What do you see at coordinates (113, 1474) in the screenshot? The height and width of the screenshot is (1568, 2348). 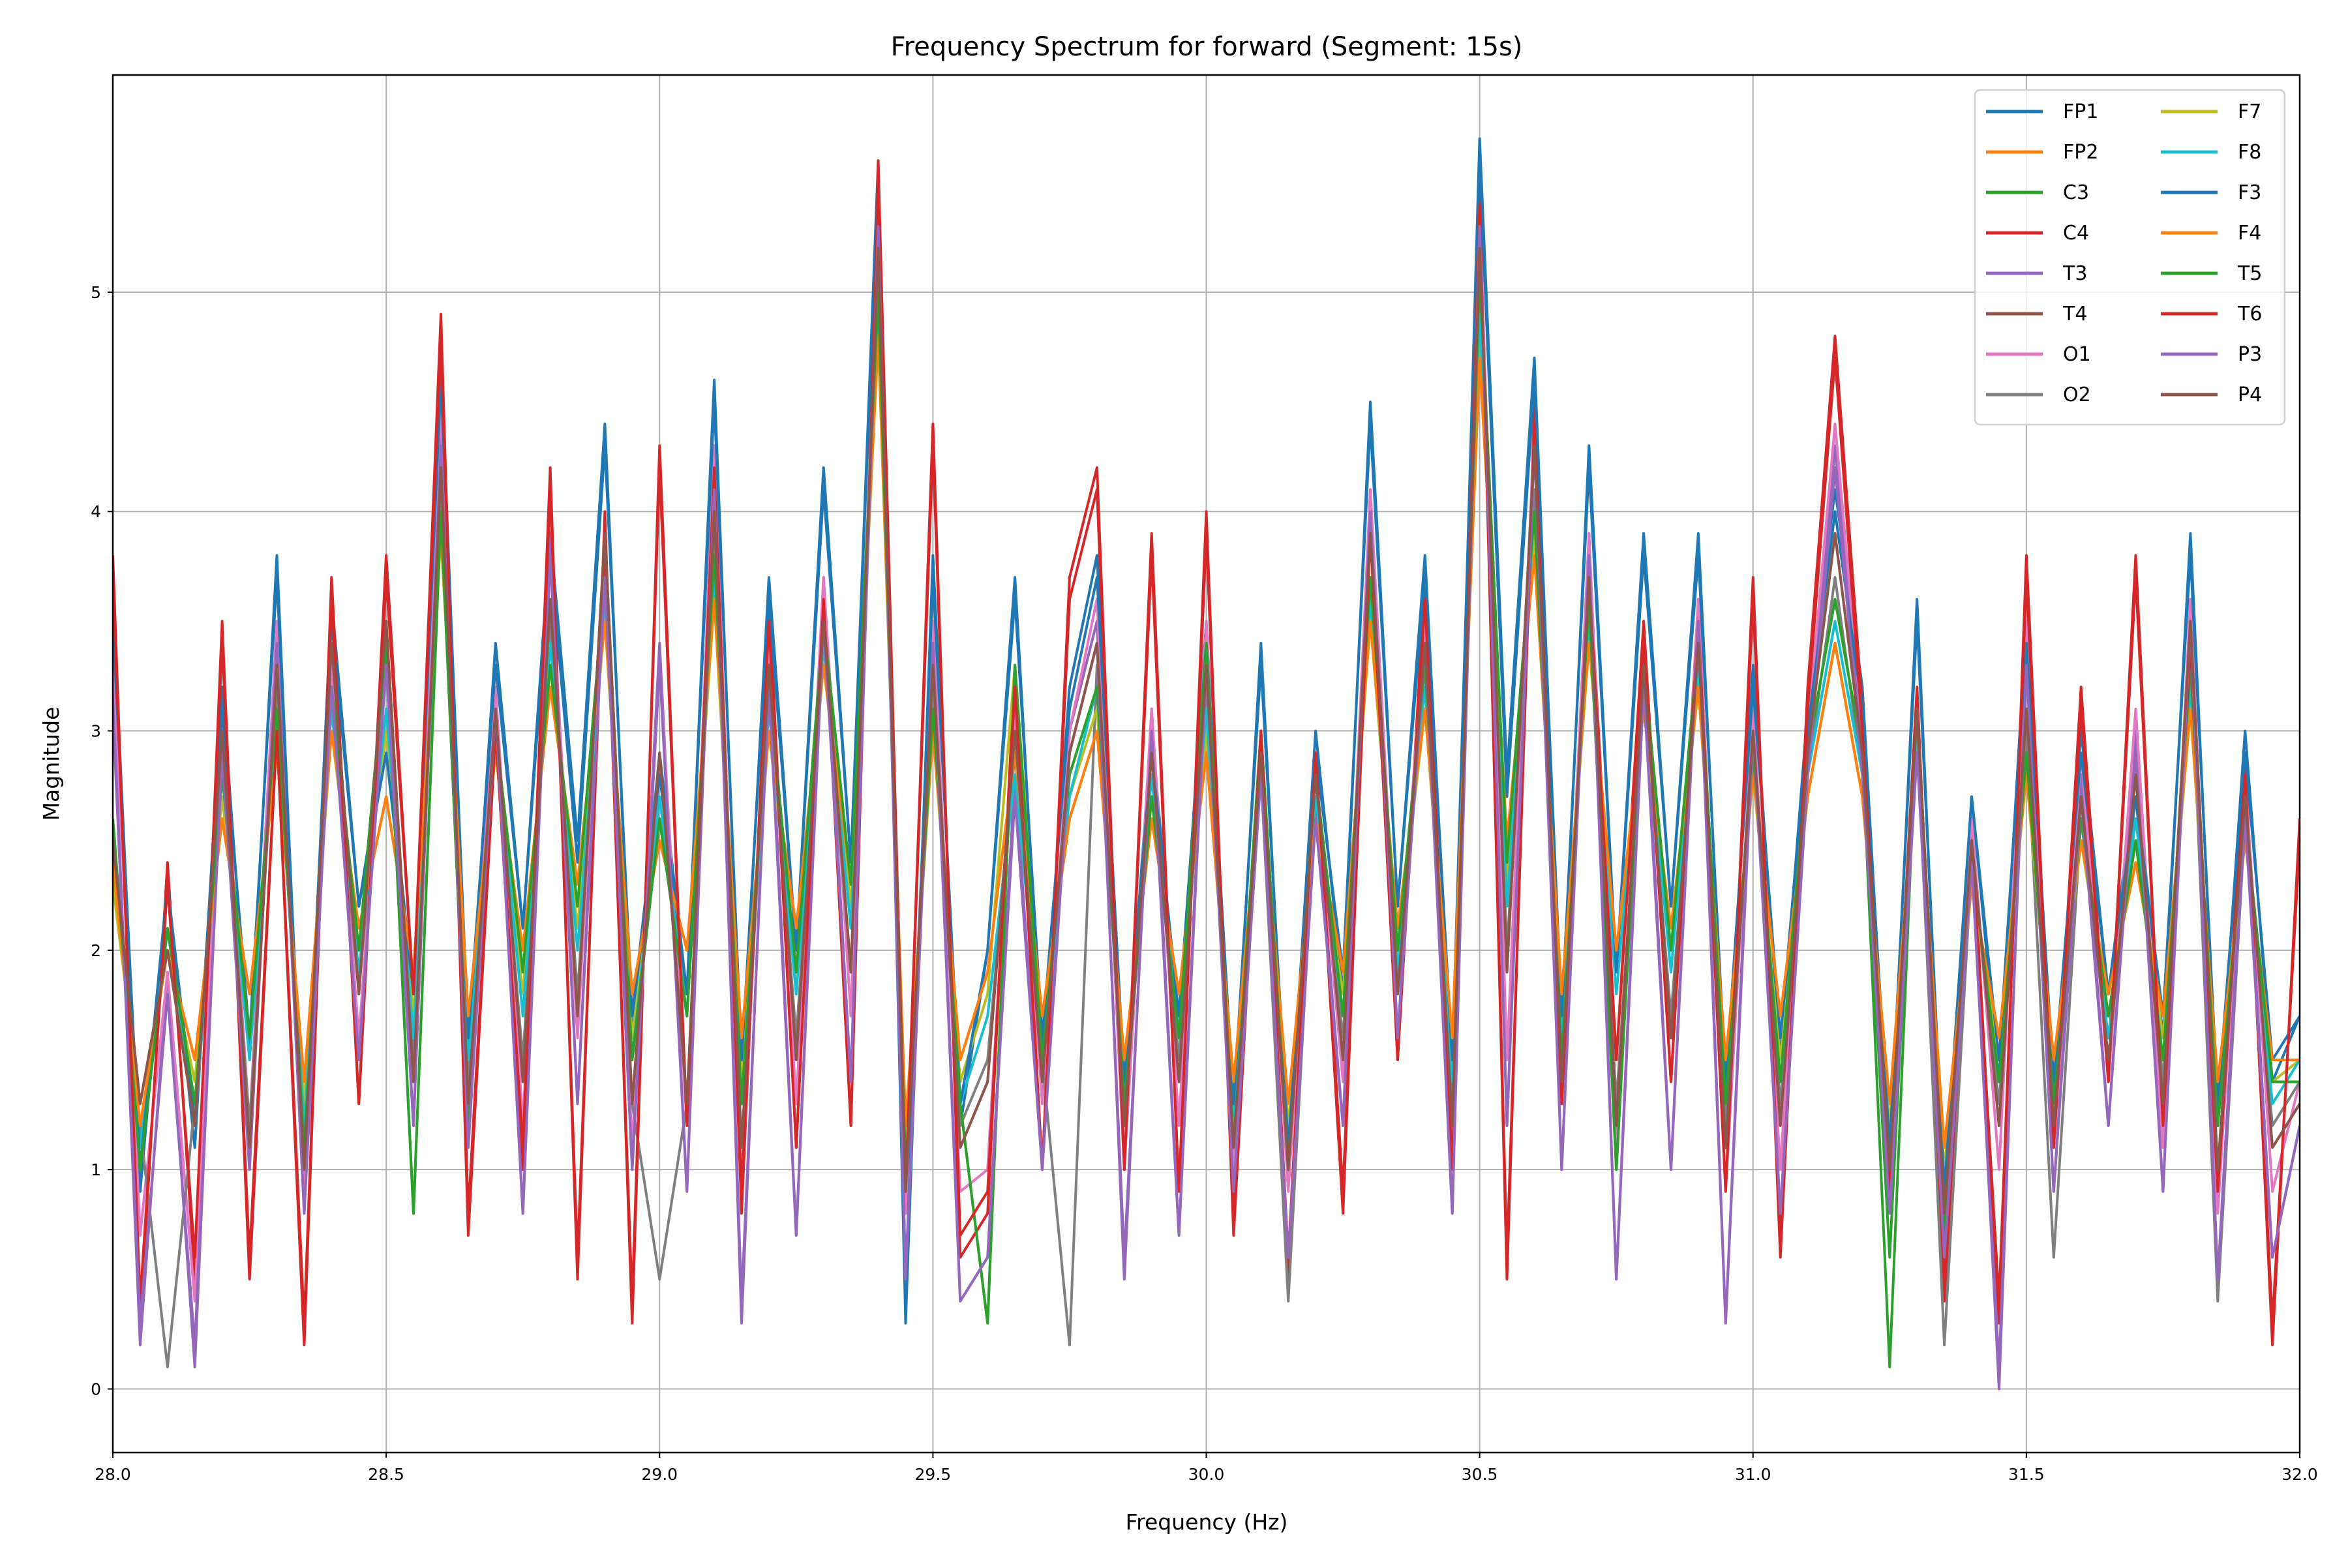 I see `x-tick-label: 28.0` at bounding box center [113, 1474].